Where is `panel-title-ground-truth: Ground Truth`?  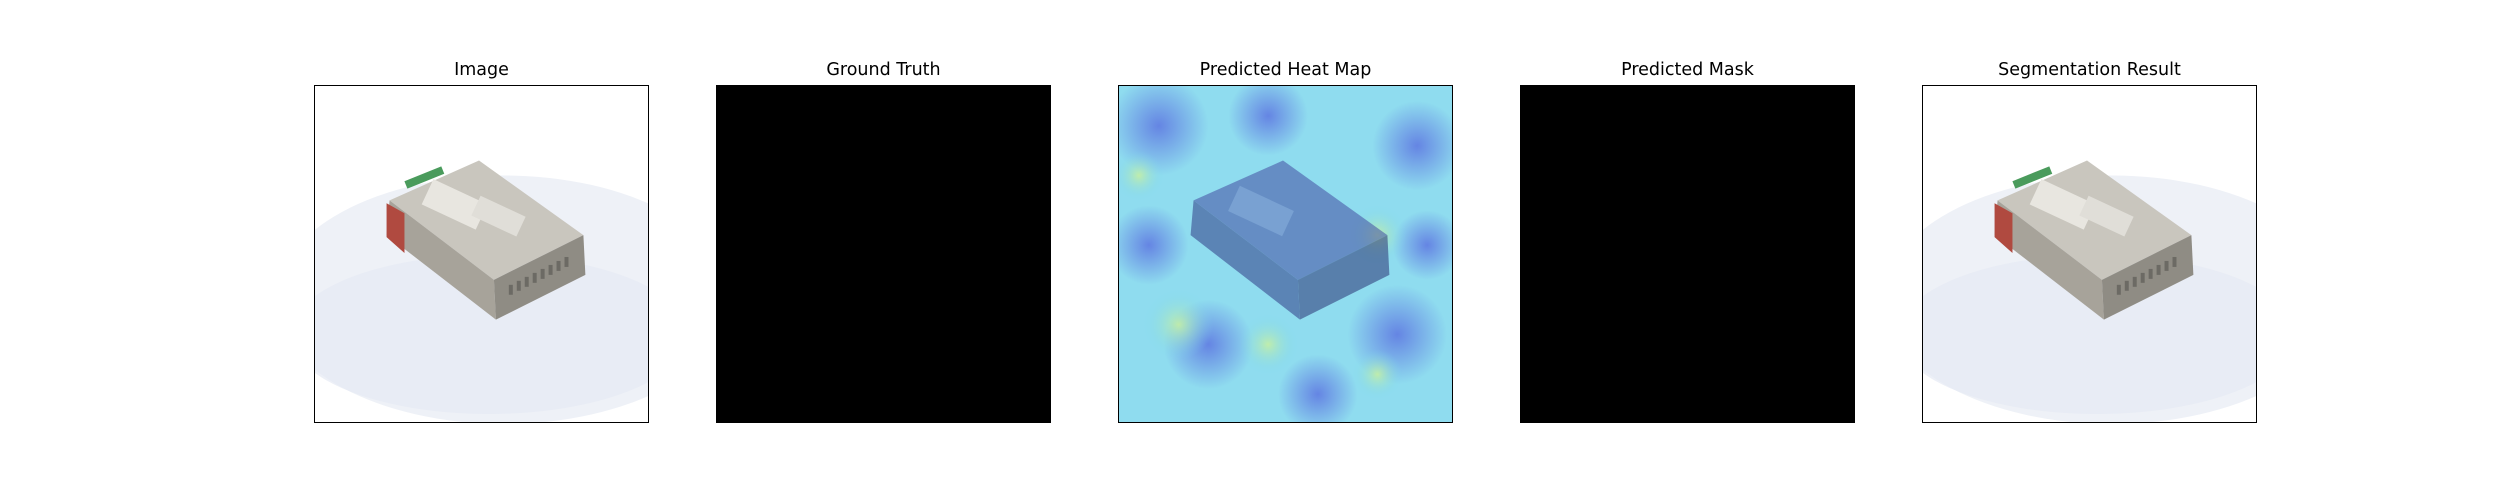
panel-title-ground-truth: Ground Truth is located at coordinates (883, 70).